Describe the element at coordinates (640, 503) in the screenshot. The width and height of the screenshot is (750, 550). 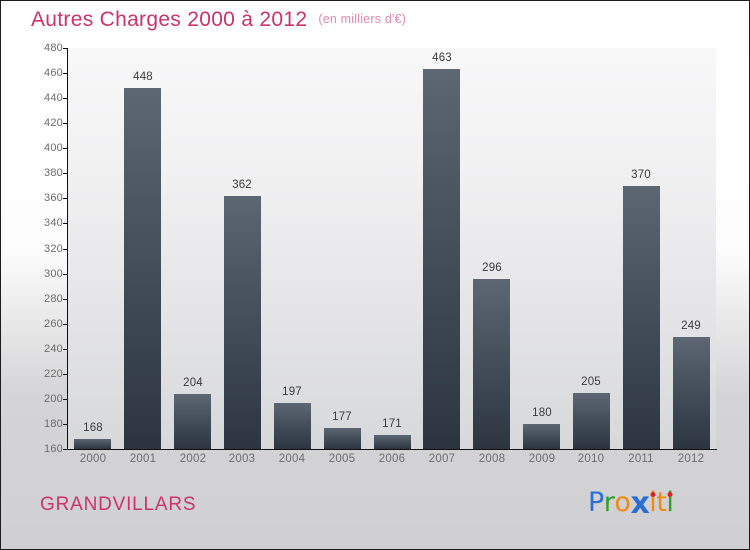
I see `logo-letter: x` at that location.